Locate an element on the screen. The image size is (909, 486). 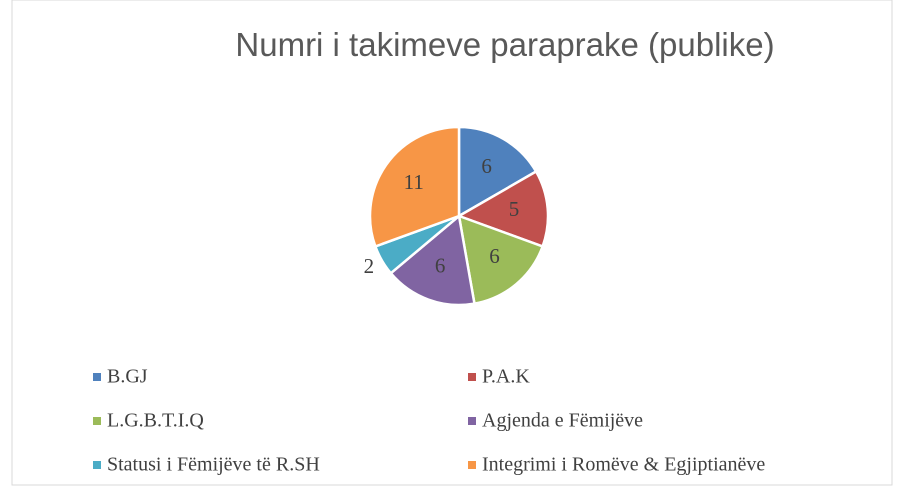
legend-label: B.GJ is located at coordinates (127, 377).